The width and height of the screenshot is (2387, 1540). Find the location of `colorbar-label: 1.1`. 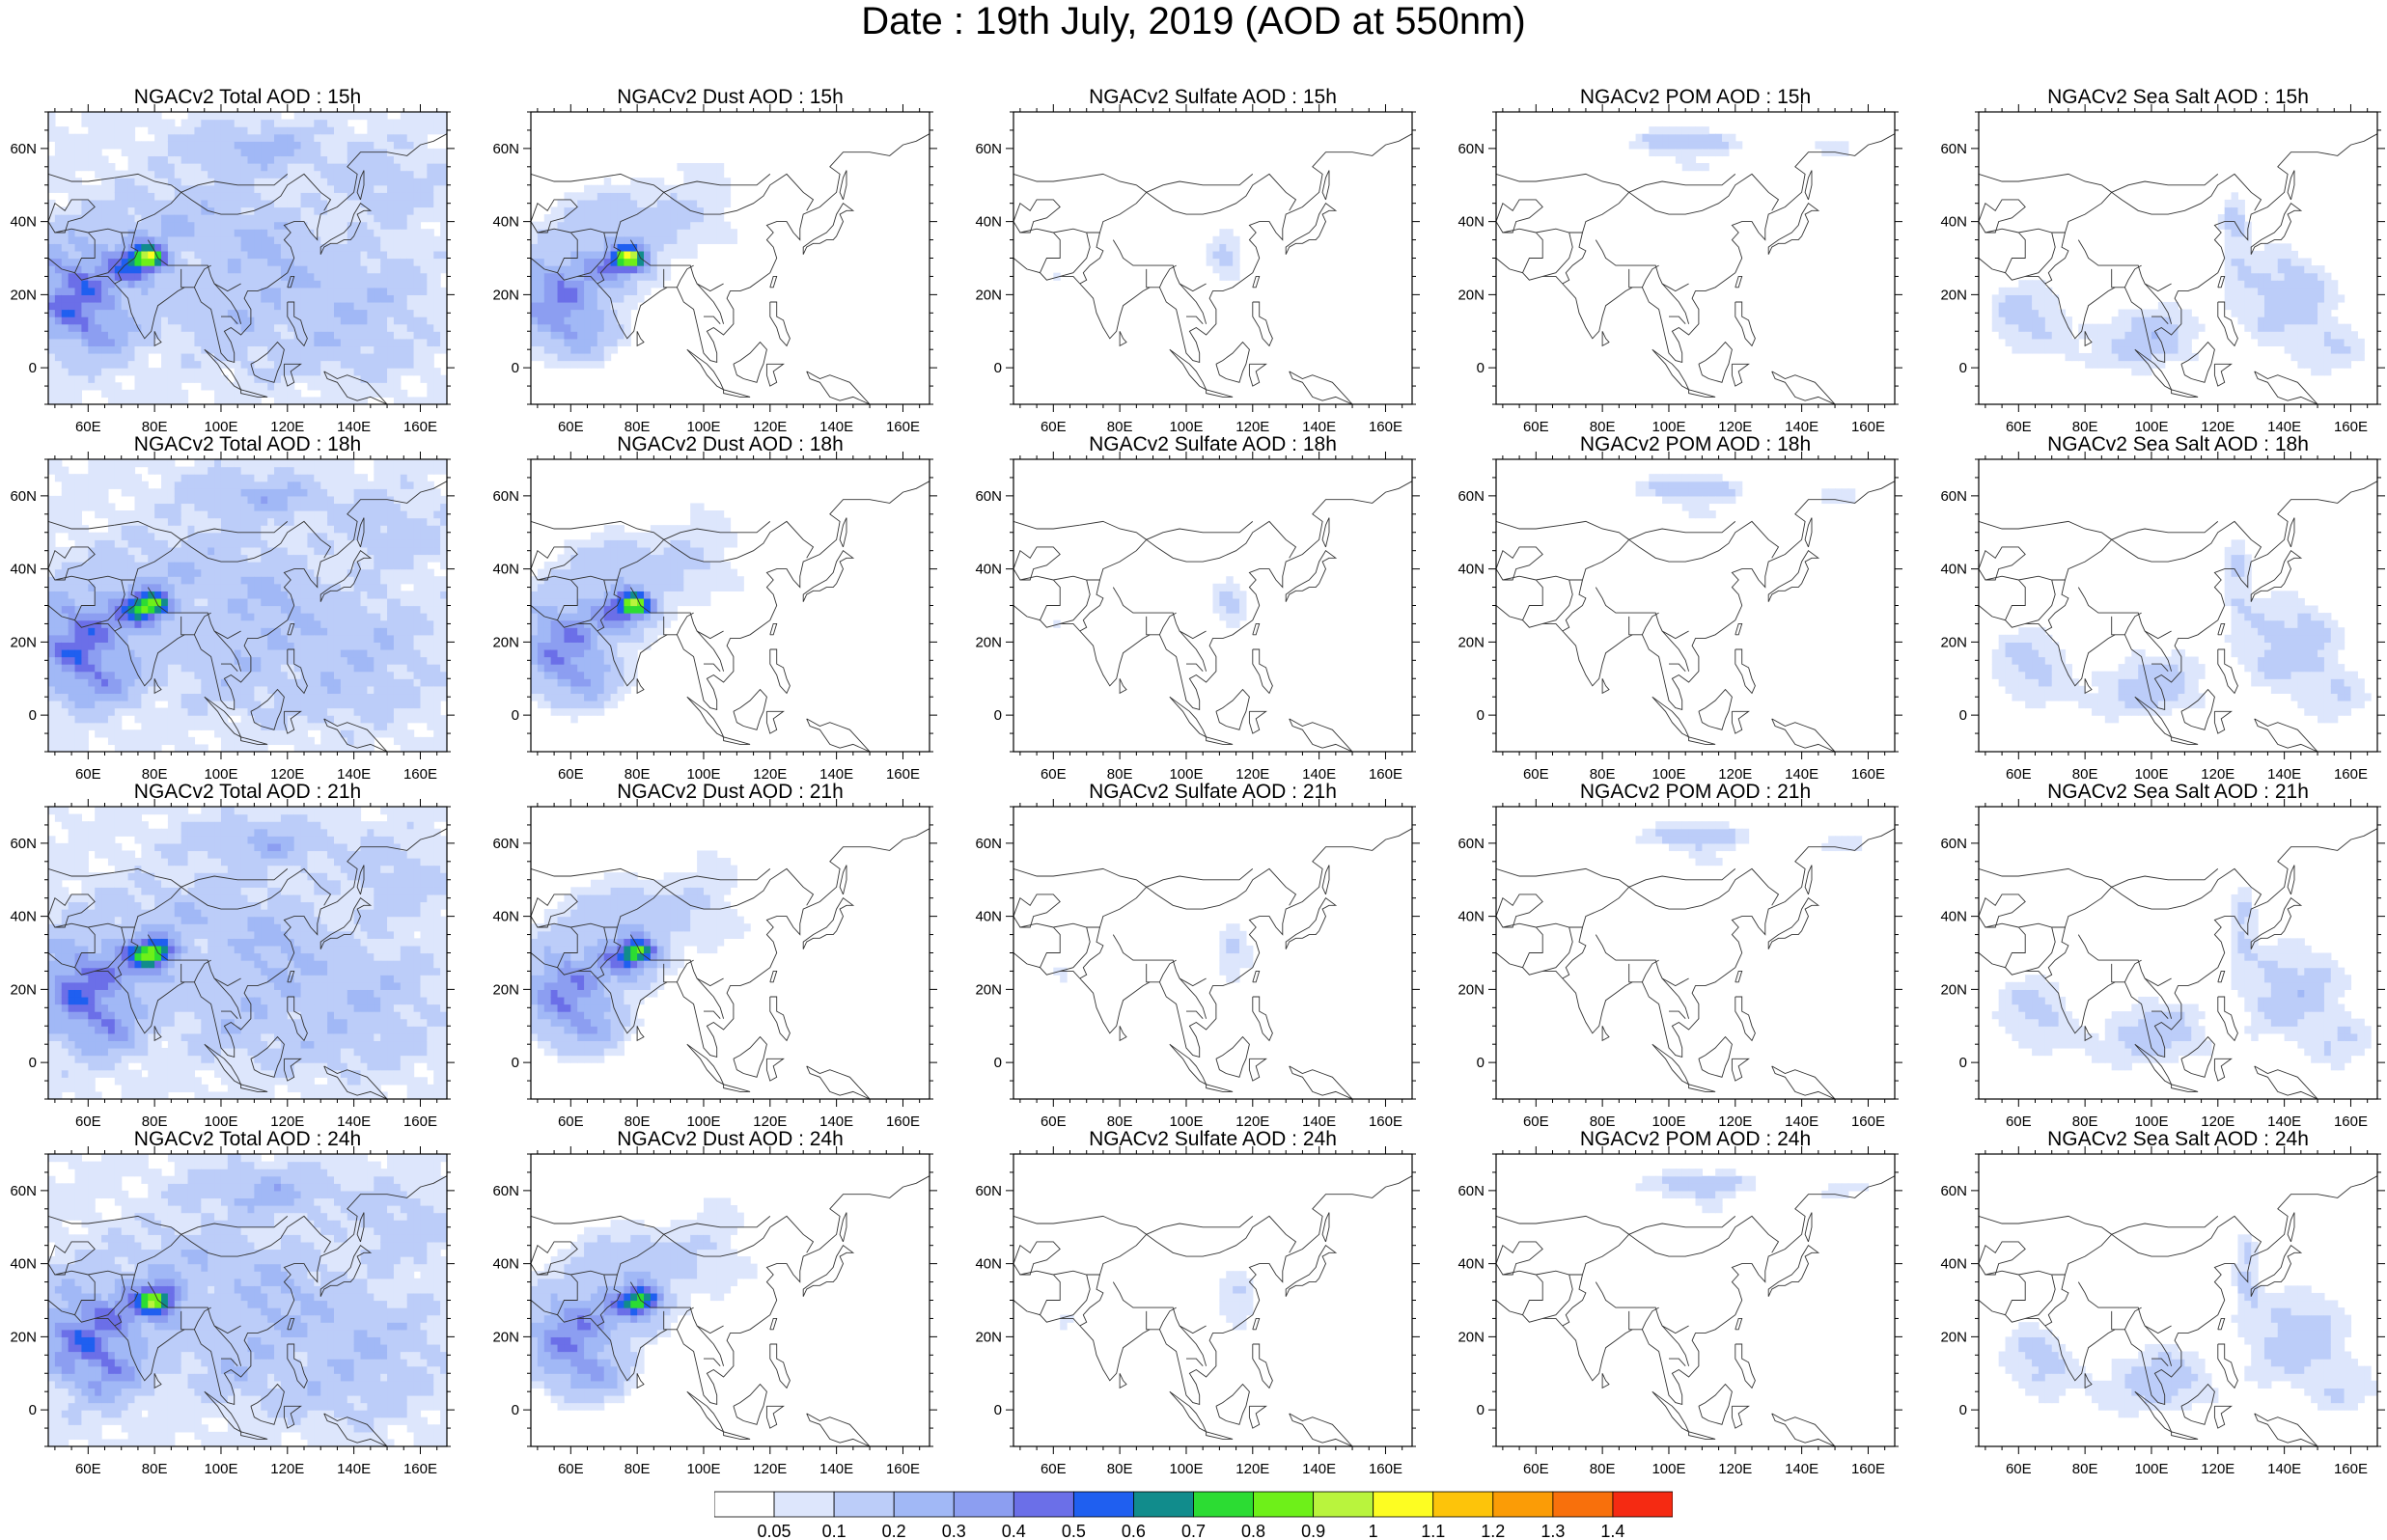

colorbar-label: 1.1 is located at coordinates (1433, 1530).